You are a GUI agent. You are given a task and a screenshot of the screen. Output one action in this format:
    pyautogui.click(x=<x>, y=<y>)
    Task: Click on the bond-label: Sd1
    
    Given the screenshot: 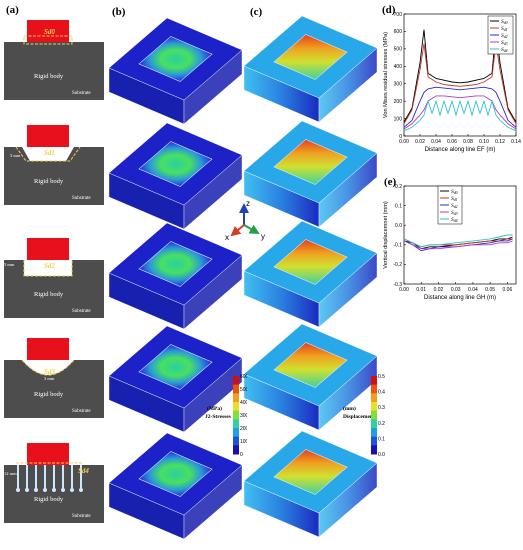 What is the action you would take?
    pyautogui.click(x=49, y=153)
    